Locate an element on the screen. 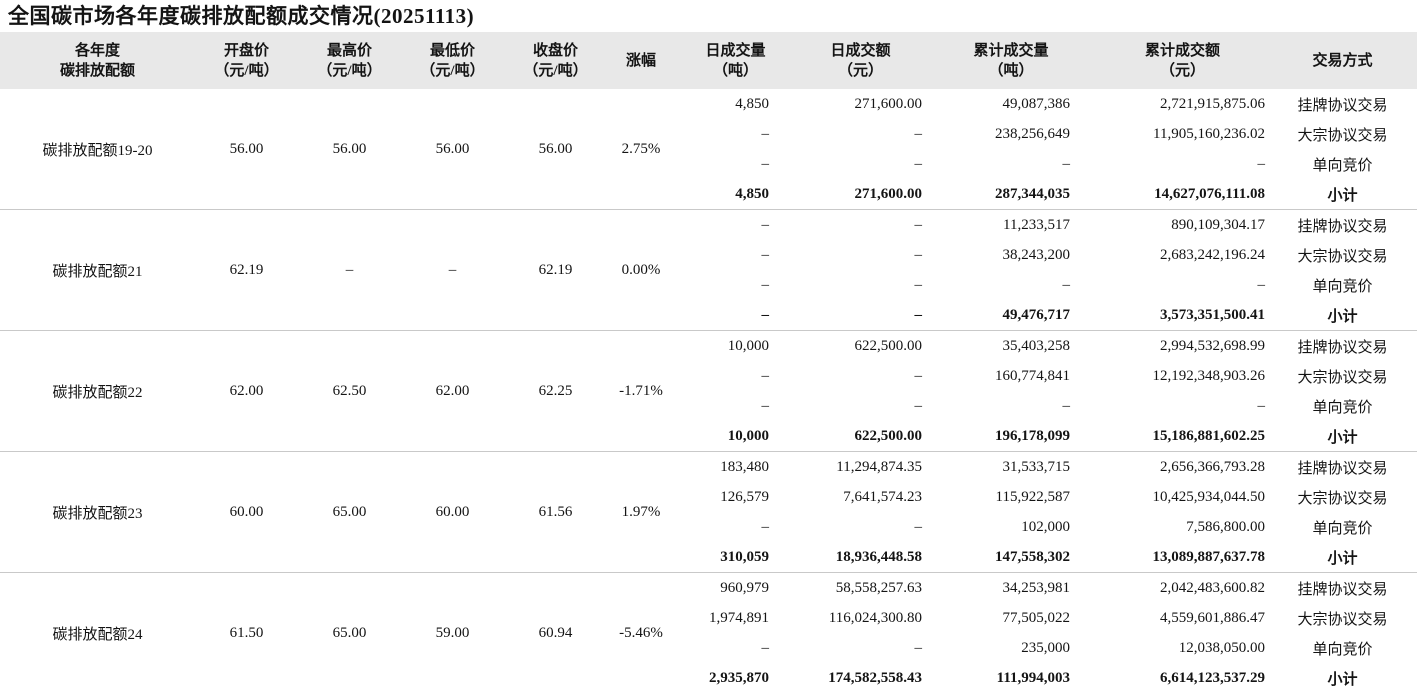 This screenshot has width=1417, height=691. cumulative-amount-cell: 2,683,242,196.24 is located at coordinates (1212, 254).